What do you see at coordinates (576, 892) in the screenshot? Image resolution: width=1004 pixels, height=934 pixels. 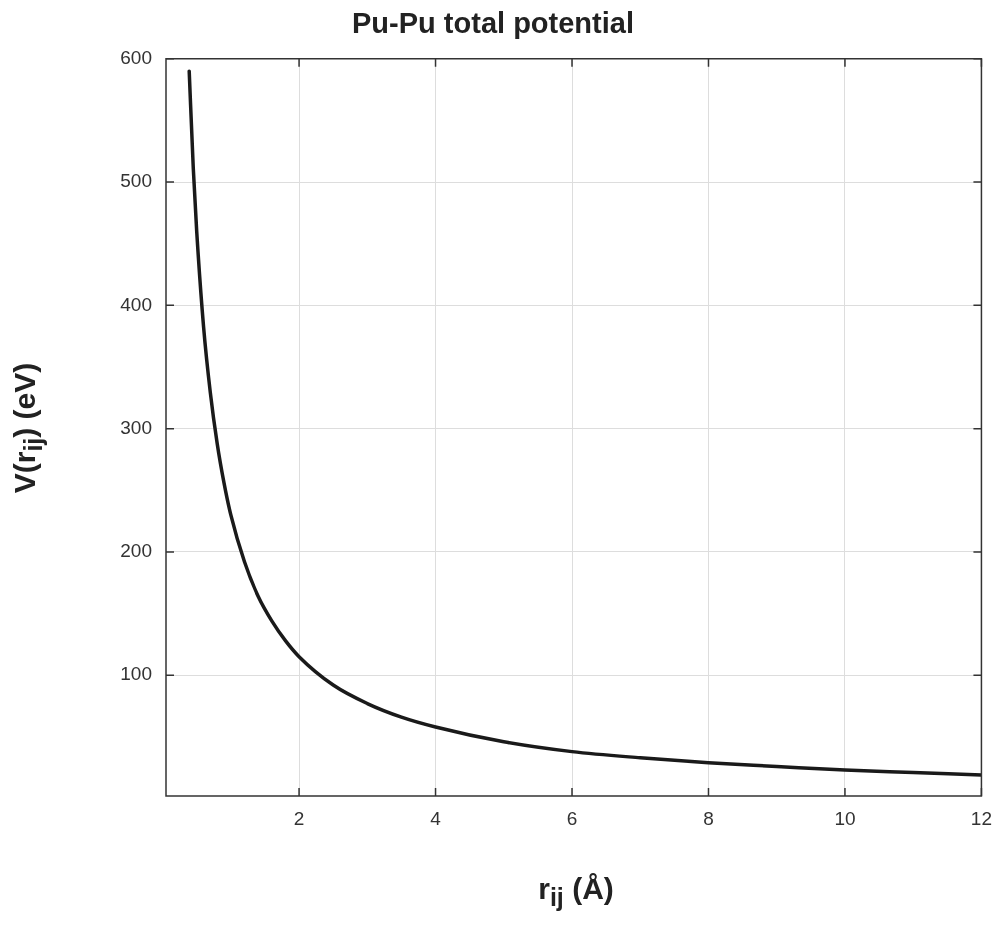 I see `x-axis-title: r$_{ij}$ (Å)` at bounding box center [576, 892].